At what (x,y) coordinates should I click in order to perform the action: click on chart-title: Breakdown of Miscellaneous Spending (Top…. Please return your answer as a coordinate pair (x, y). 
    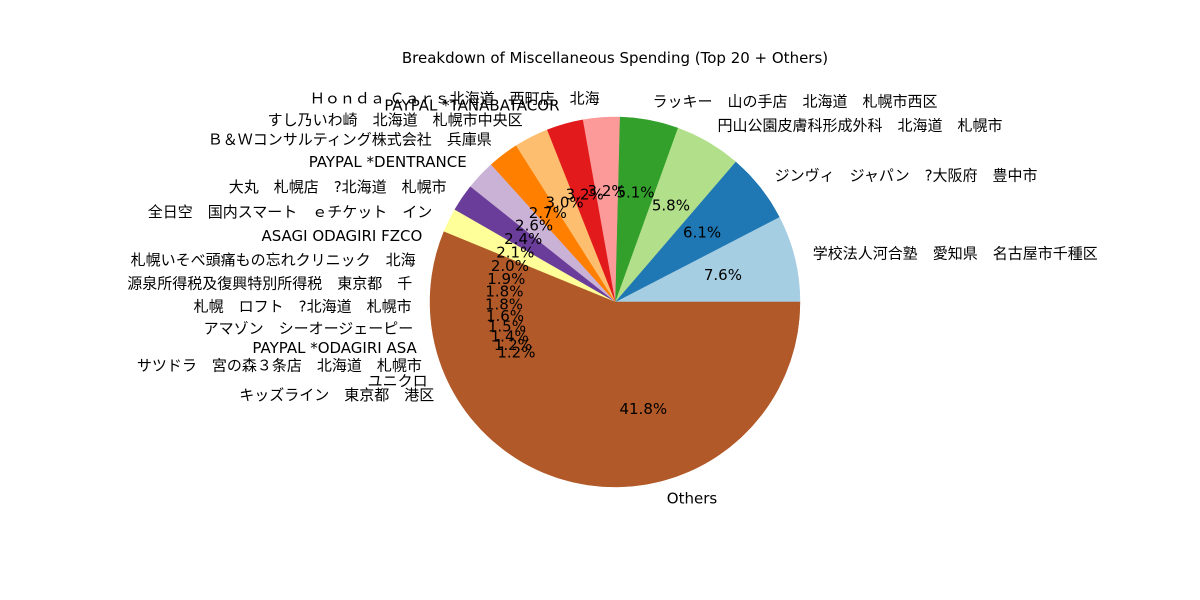
    Looking at the image, I should click on (615, 58).